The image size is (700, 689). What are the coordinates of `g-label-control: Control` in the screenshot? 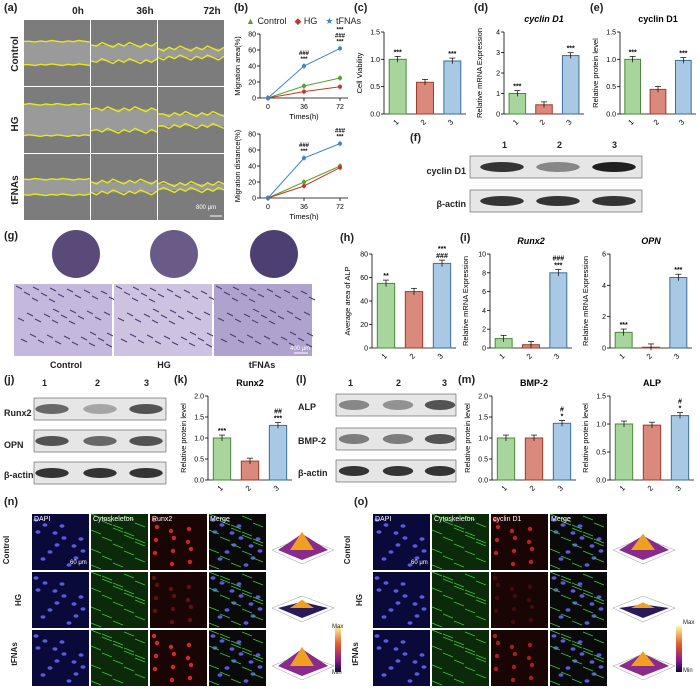 It's located at (66, 365).